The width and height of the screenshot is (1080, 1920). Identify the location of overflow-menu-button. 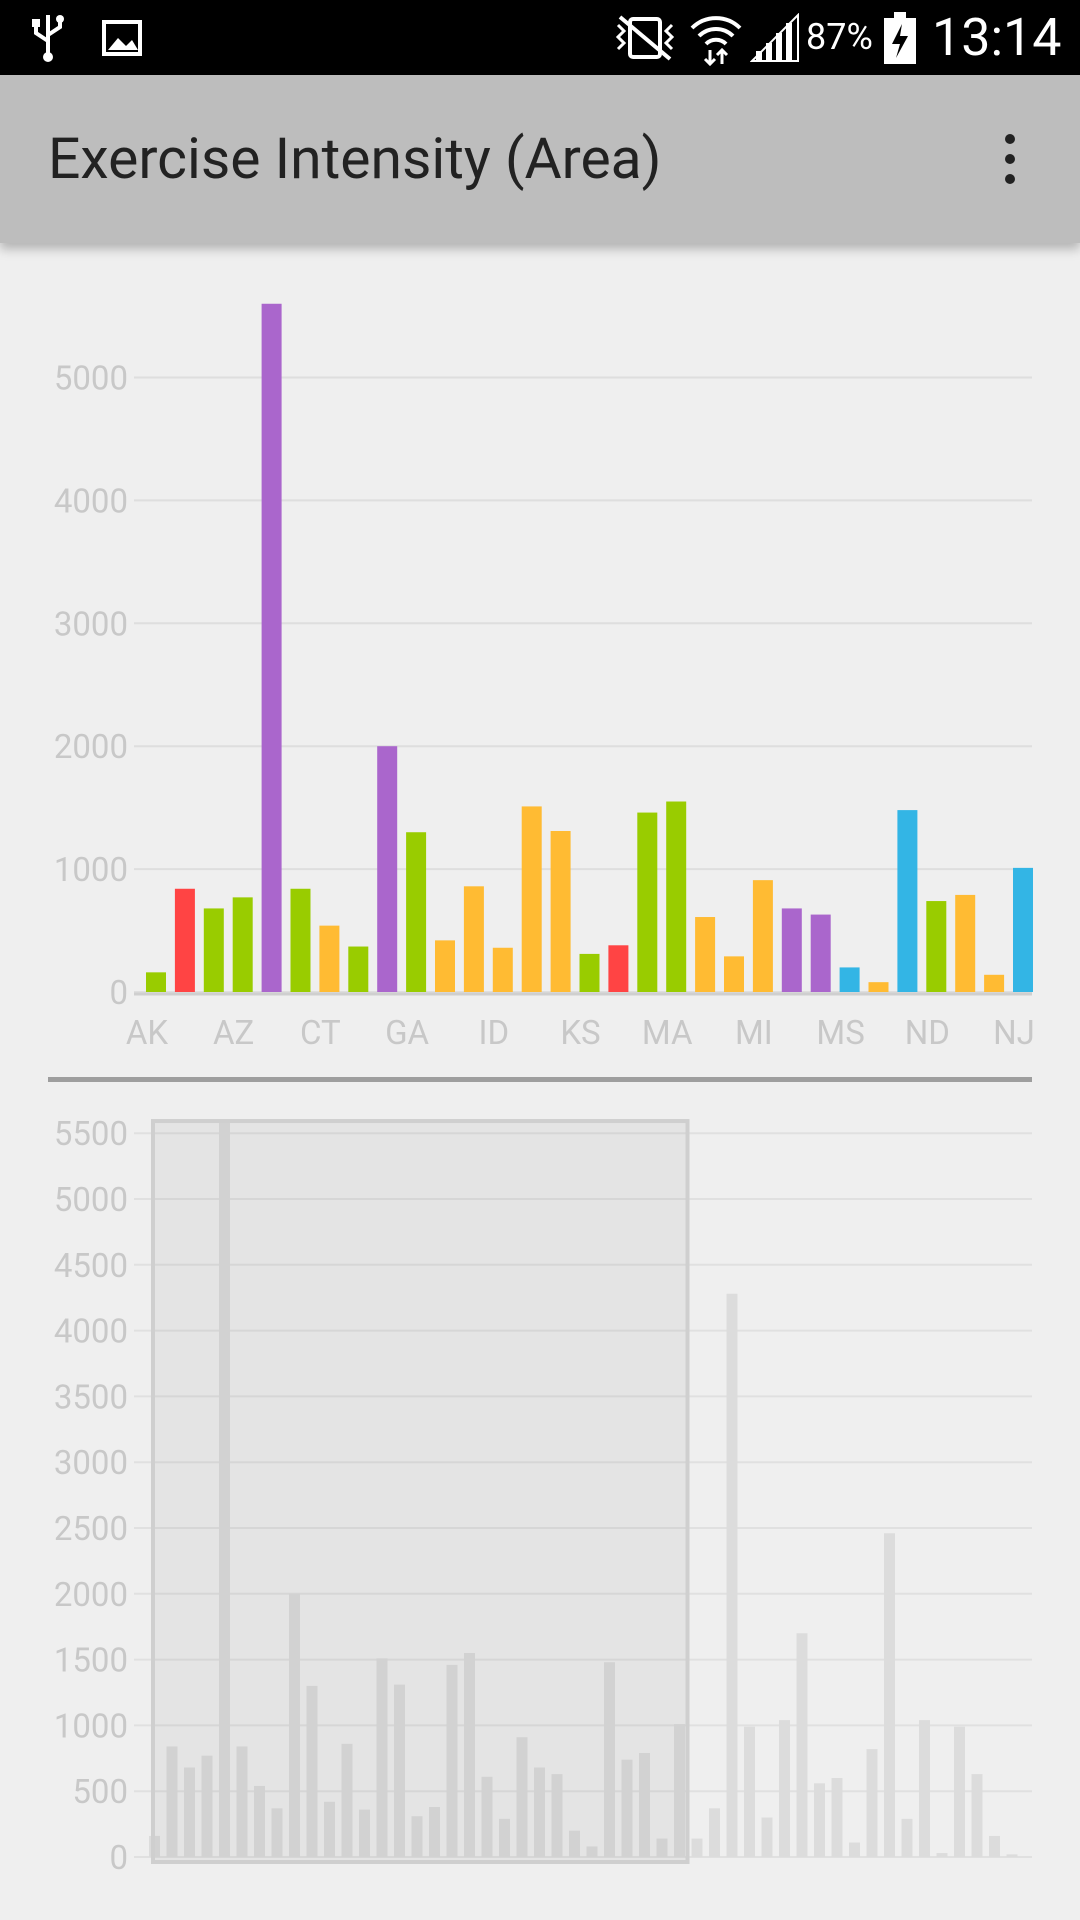
(1010, 159).